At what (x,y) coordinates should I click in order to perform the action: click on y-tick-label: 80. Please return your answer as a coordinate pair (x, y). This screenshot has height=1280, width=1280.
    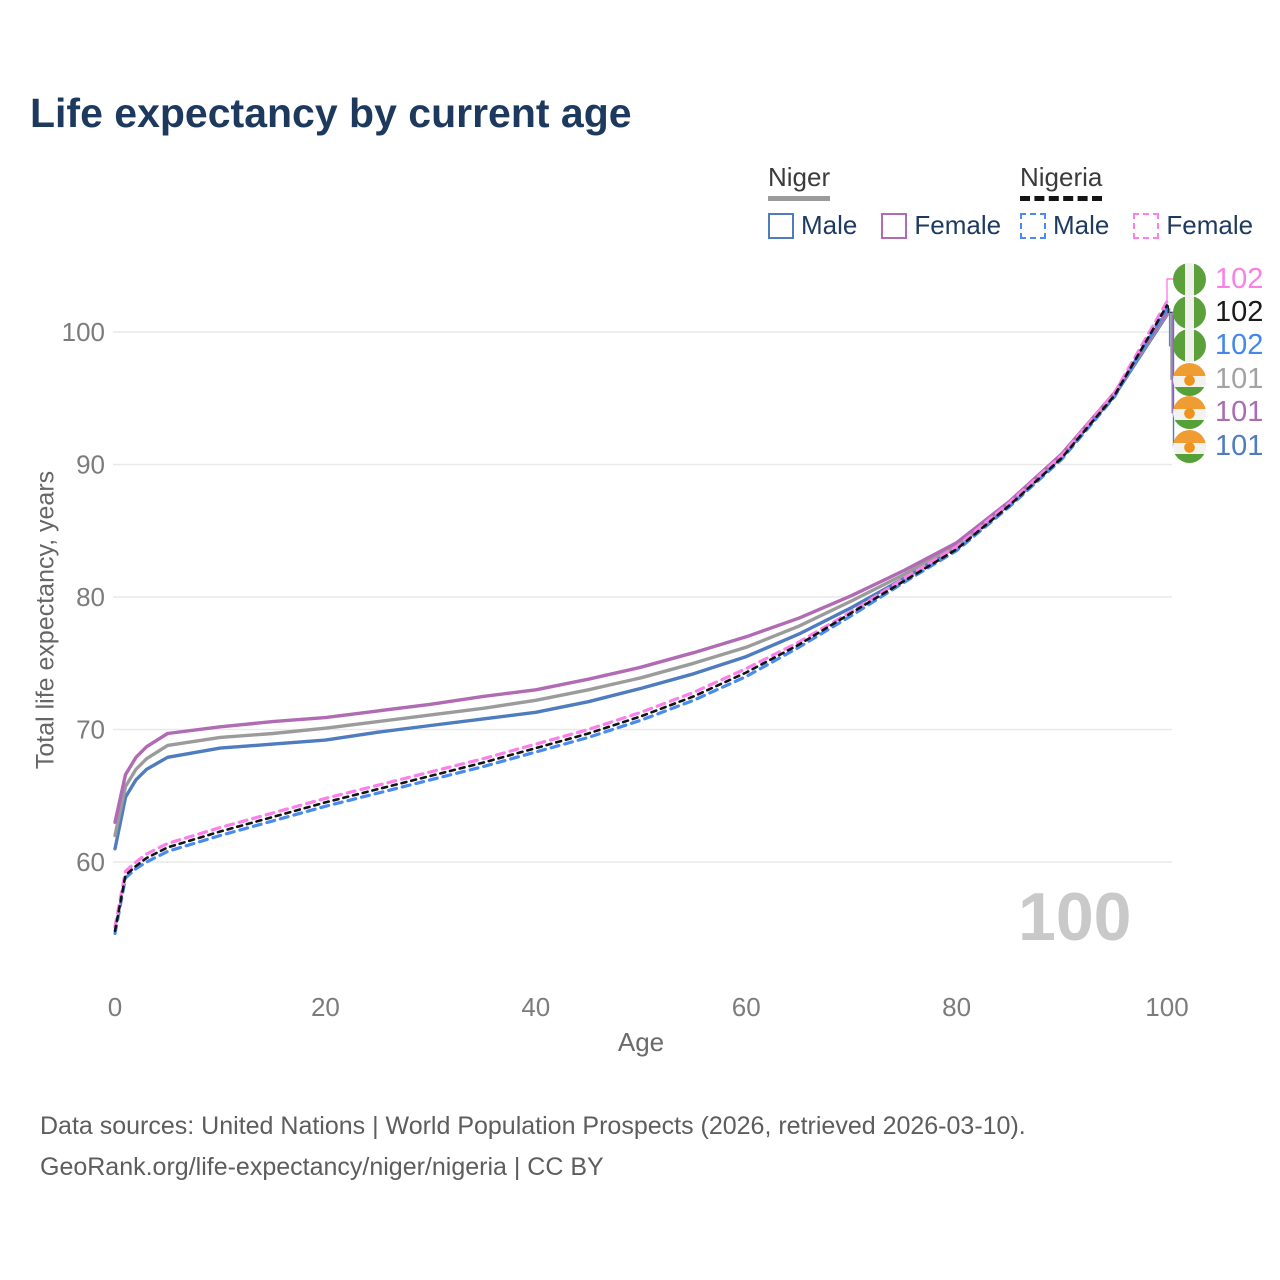
    Looking at the image, I should click on (90, 597).